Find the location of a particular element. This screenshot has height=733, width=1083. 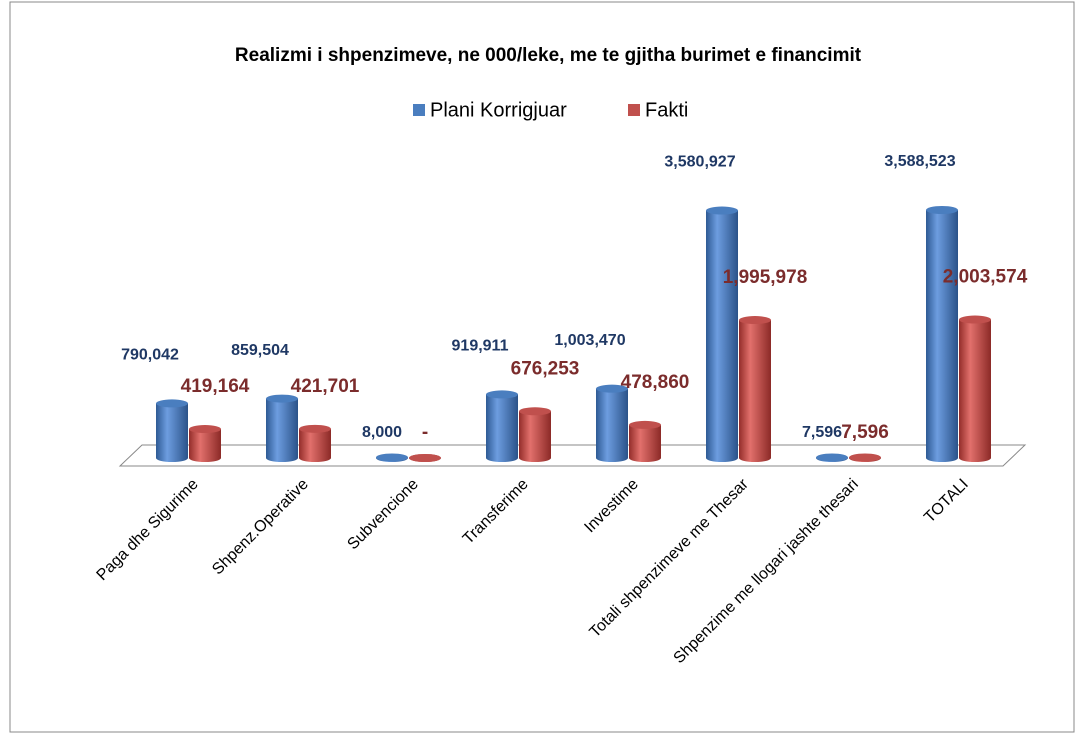

data-label: 2,003,574 is located at coordinates (985, 277).